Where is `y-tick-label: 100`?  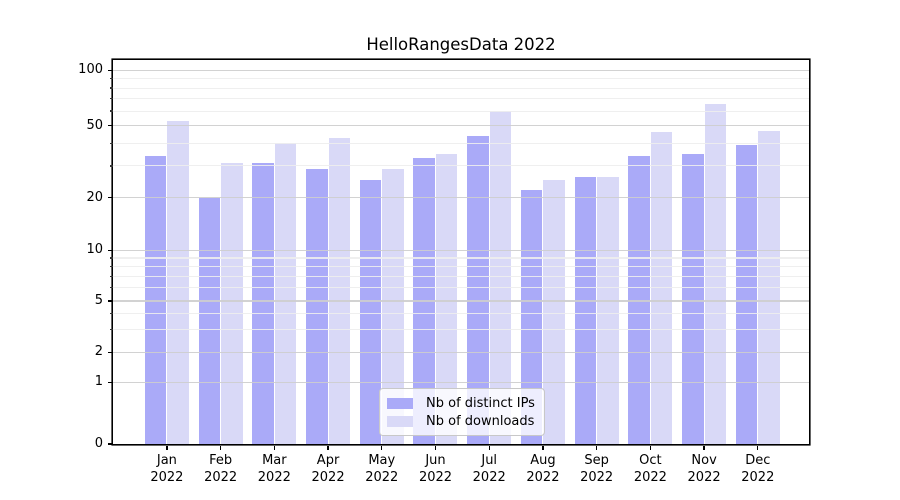 y-tick-label: 100 is located at coordinates (90, 70).